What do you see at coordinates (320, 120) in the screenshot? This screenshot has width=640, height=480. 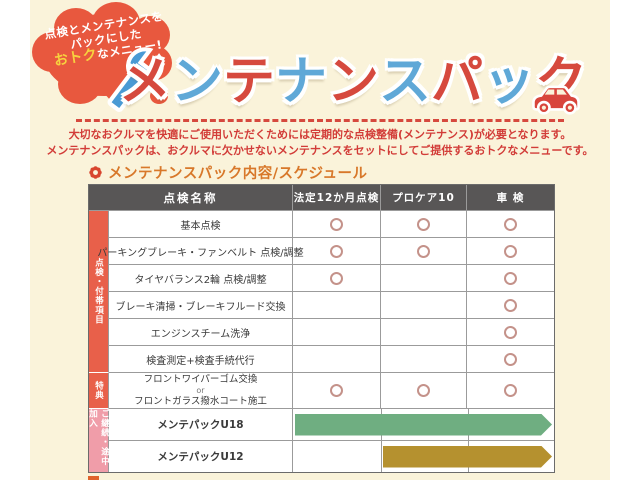 I see `dashed-divider` at bounding box center [320, 120].